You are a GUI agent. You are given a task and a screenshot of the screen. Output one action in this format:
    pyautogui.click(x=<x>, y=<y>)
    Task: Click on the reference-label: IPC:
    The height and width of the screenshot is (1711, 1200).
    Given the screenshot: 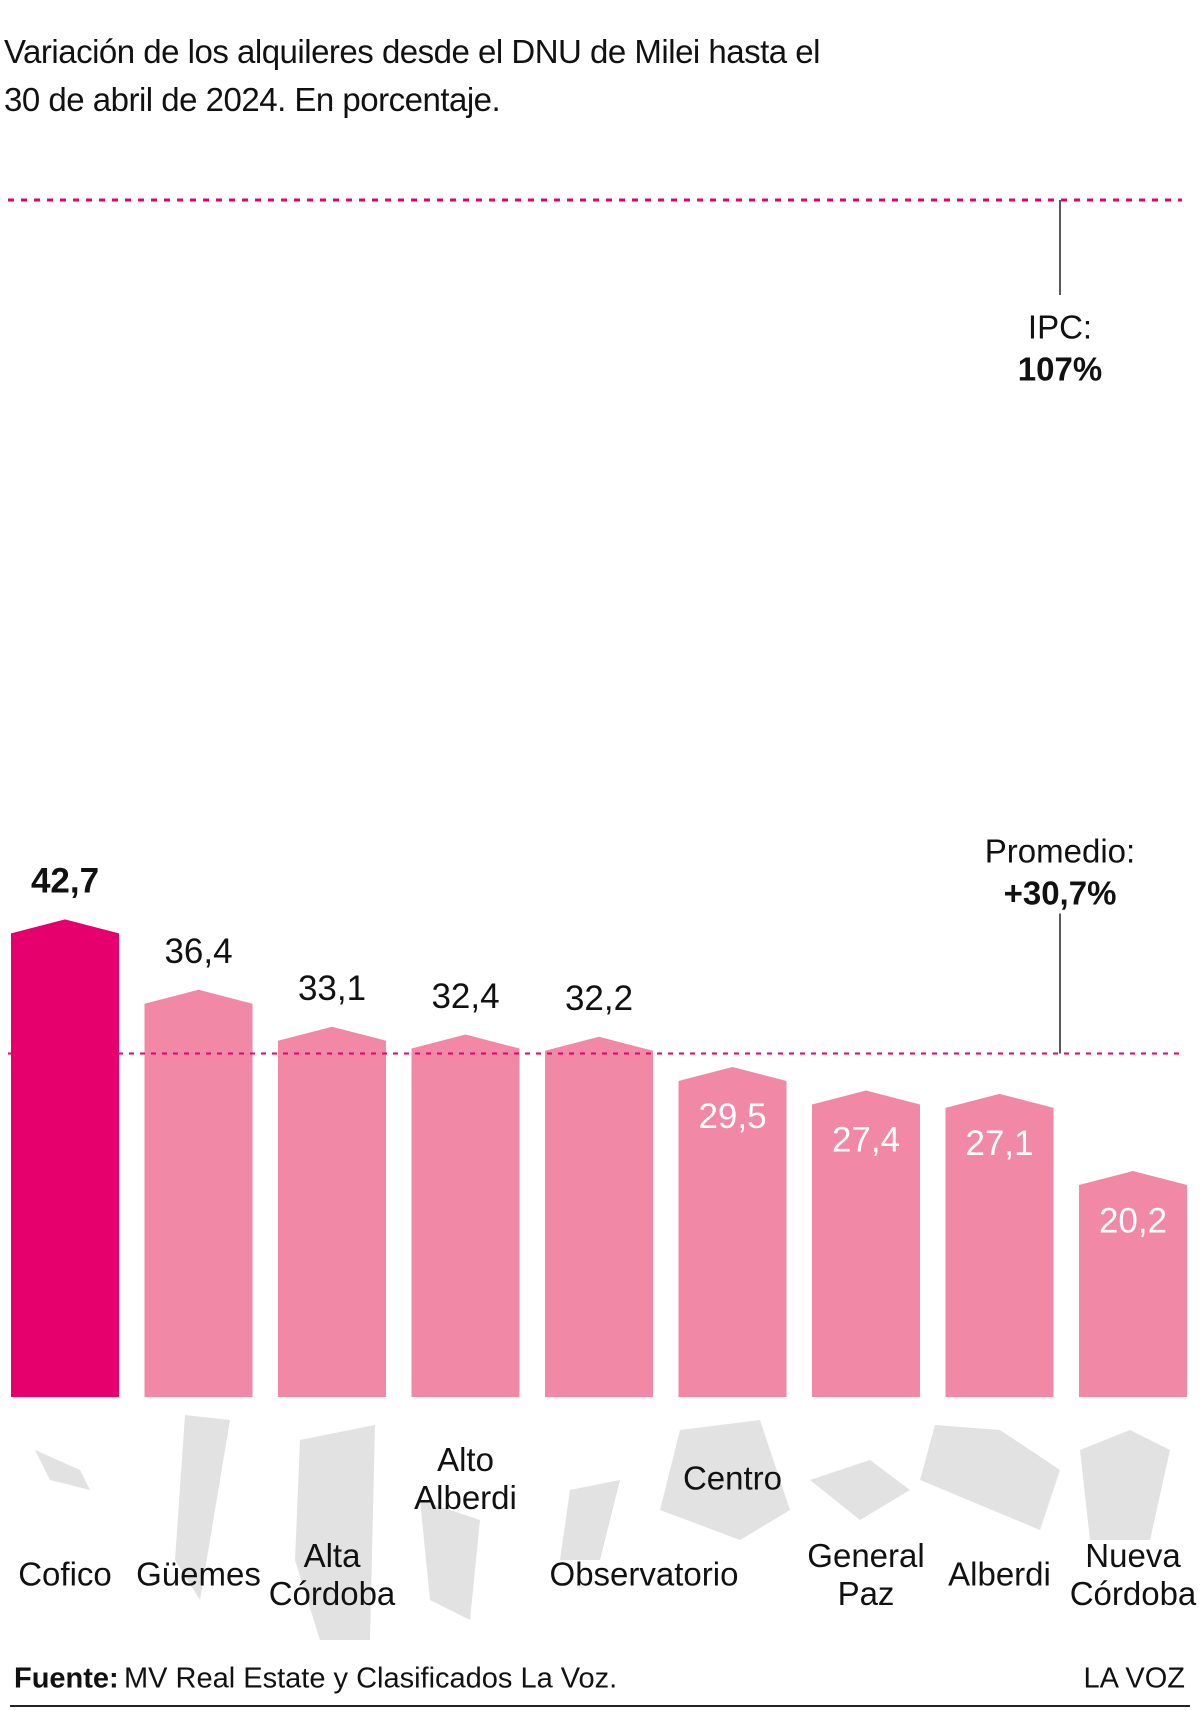 What is the action you would take?
    pyautogui.click(x=1060, y=327)
    